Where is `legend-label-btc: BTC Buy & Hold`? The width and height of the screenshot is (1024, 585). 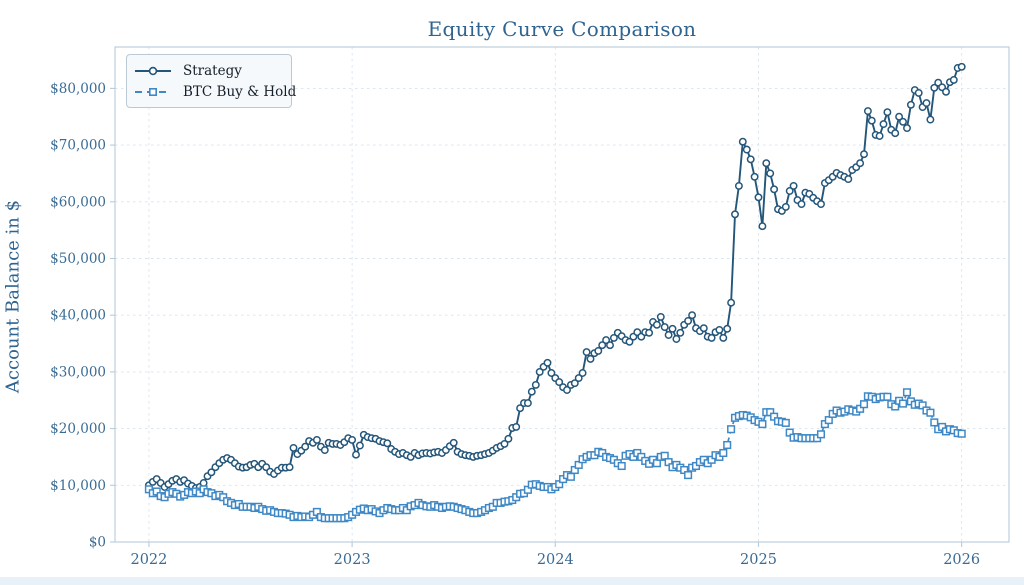 legend-label-btc: BTC Buy & Hold is located at coordinates (240, 91).